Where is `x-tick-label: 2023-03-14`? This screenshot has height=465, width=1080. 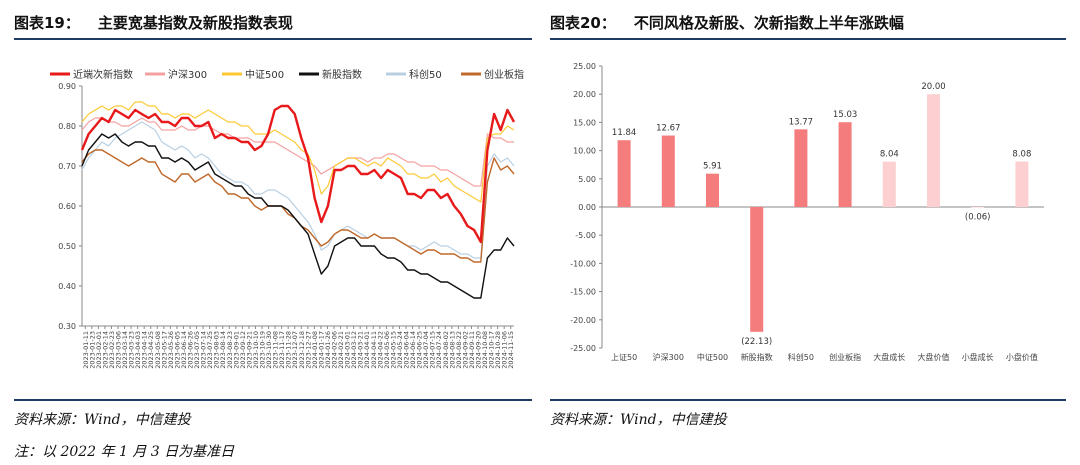 x-tick-label: 2023-03-14 is located at coordinates (125, 350).